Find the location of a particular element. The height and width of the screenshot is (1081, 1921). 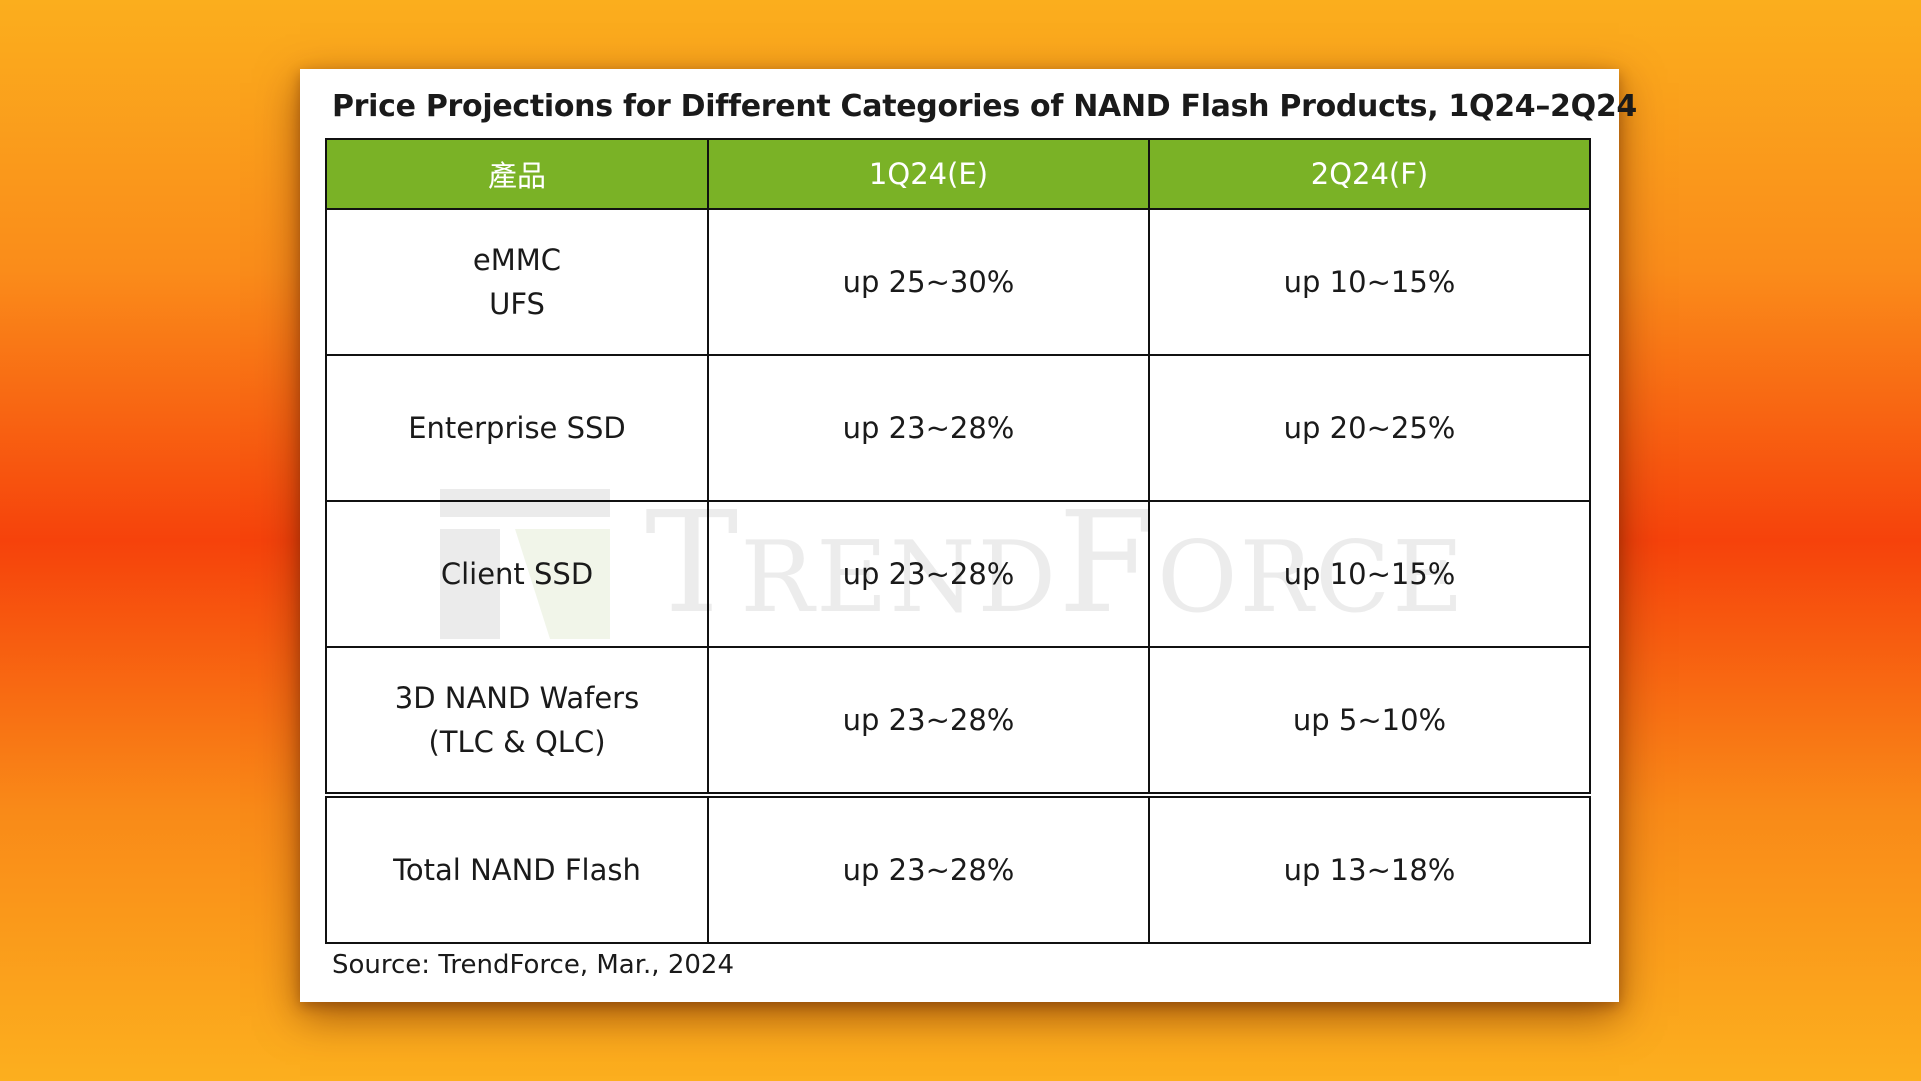

product-line: eMMC is located at coordinates (517, 260).